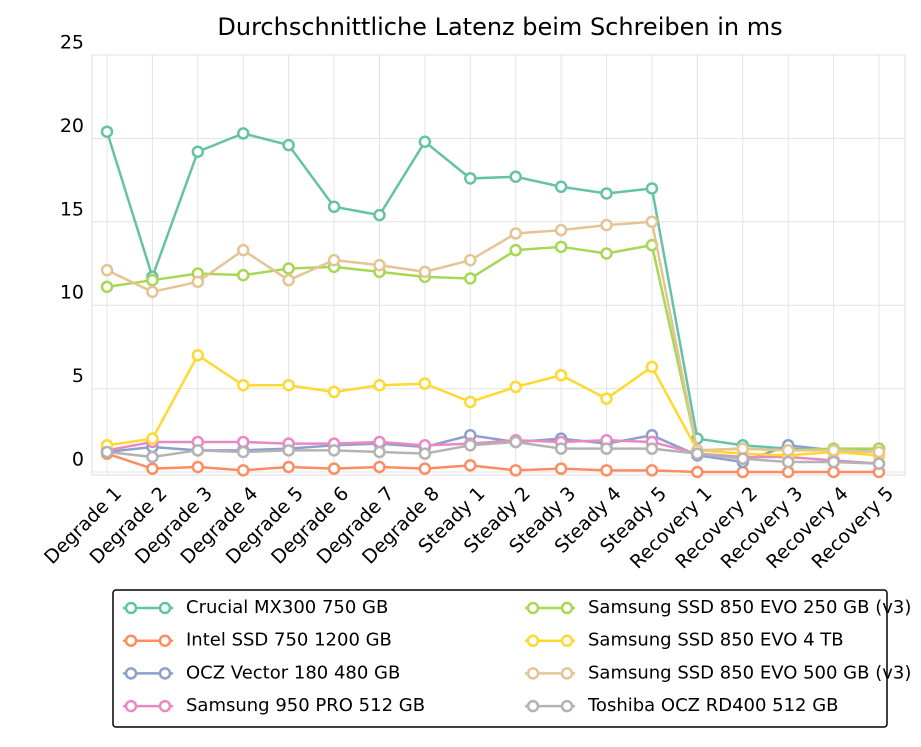 This screenshot has width=921, height=747. Describe the element at coordinates (289, 640) in the screenshot. I see `legend-label: Intel SSD 750 1200 GB` at that location.